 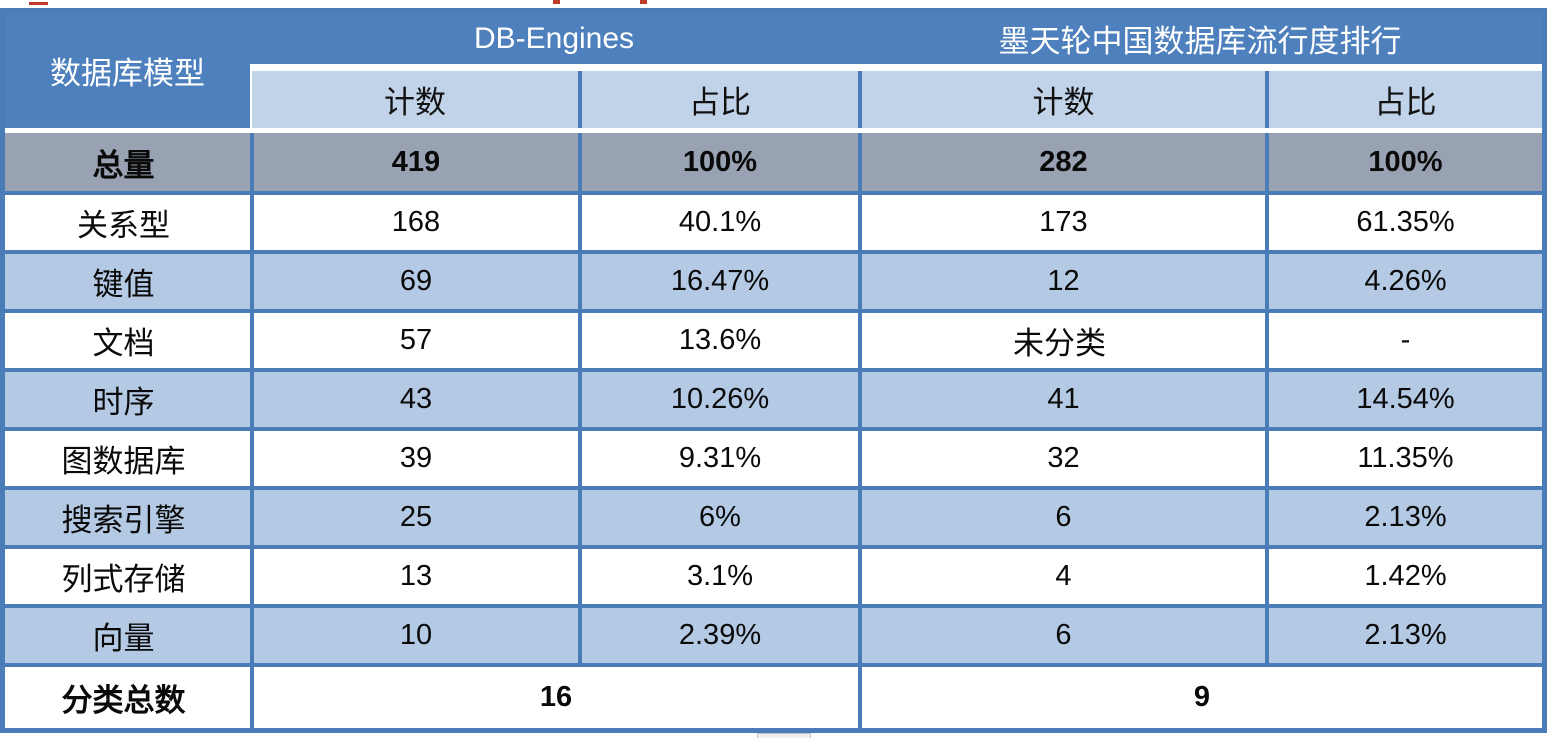 I want to click on top-cropped-strip, so click(x=773, y=4).